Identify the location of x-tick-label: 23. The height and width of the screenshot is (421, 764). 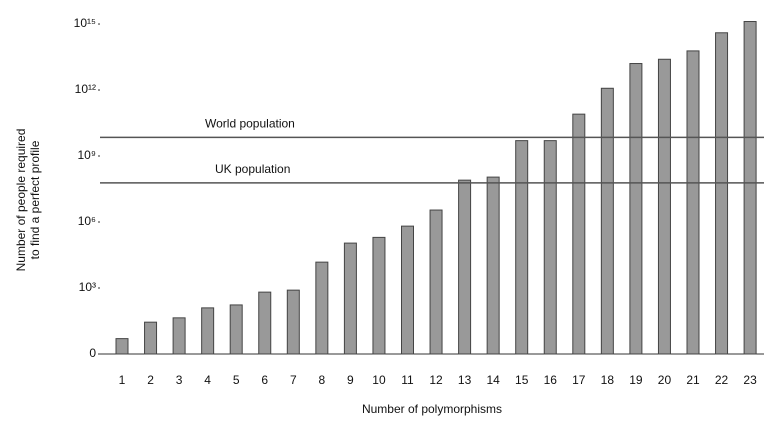
(750, 380).